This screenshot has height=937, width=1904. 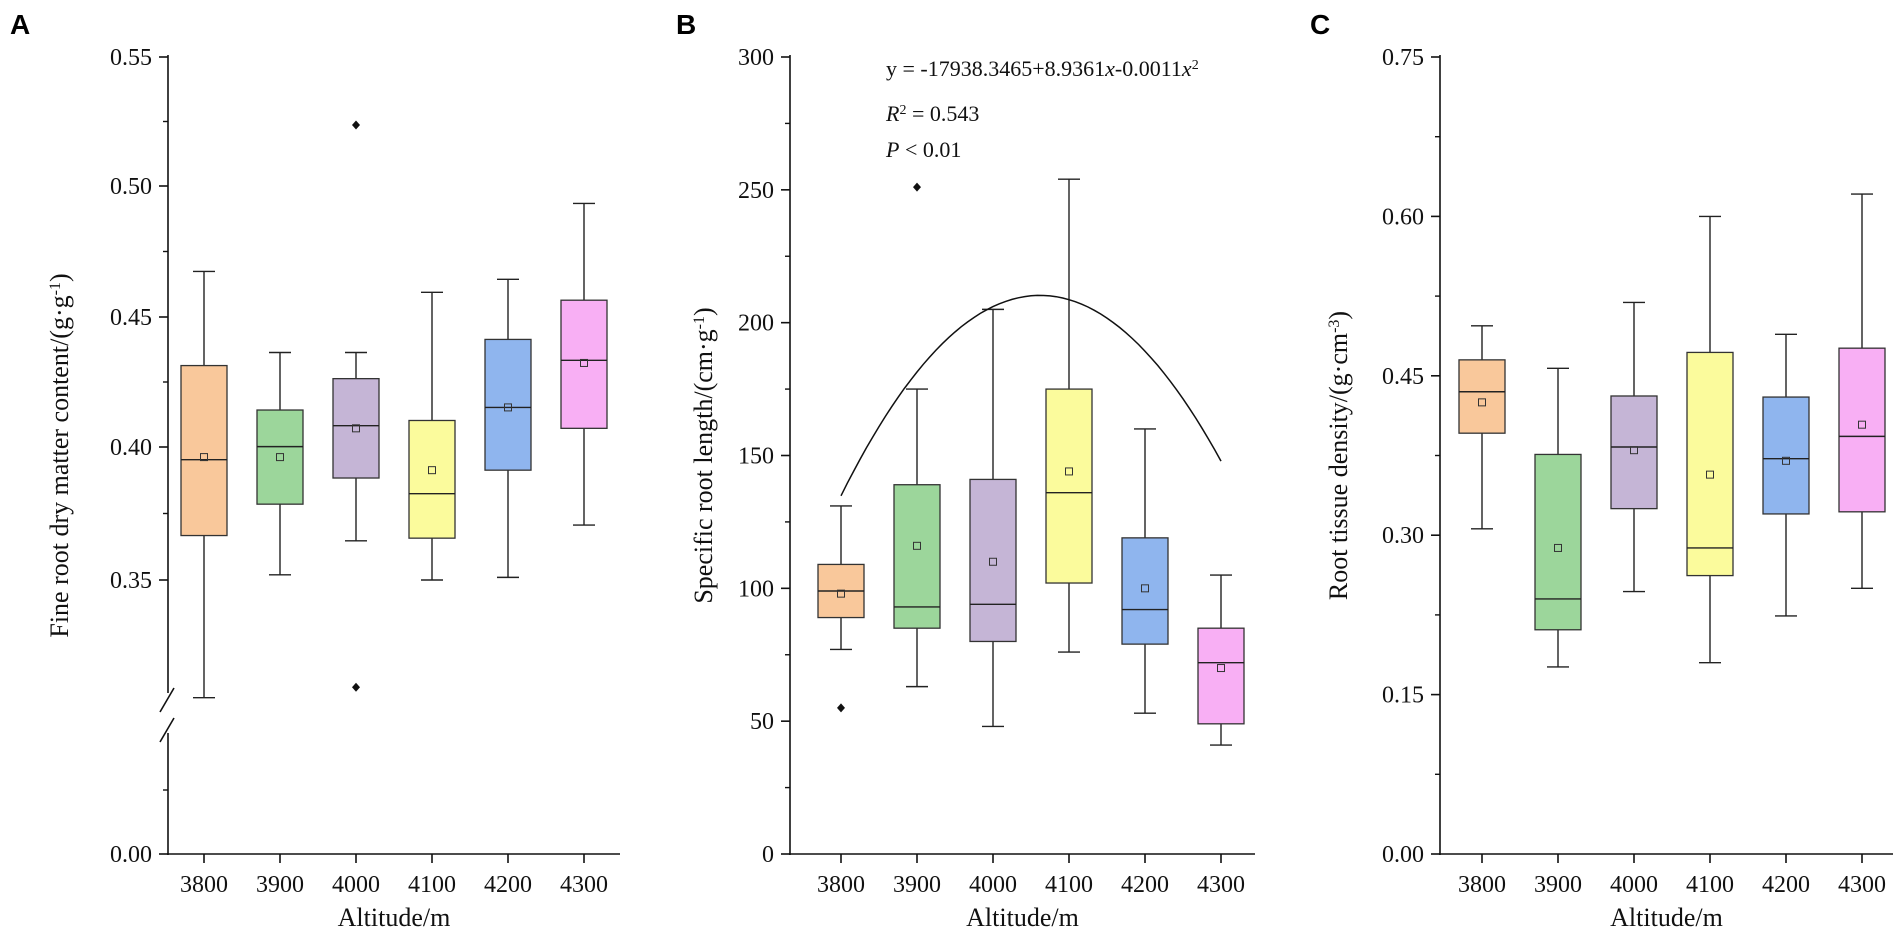 What do you see at coordinates (1403, 58) in the screenshot?
I see `y-tick-label: 0.75` at bounding box center [1403, 58].